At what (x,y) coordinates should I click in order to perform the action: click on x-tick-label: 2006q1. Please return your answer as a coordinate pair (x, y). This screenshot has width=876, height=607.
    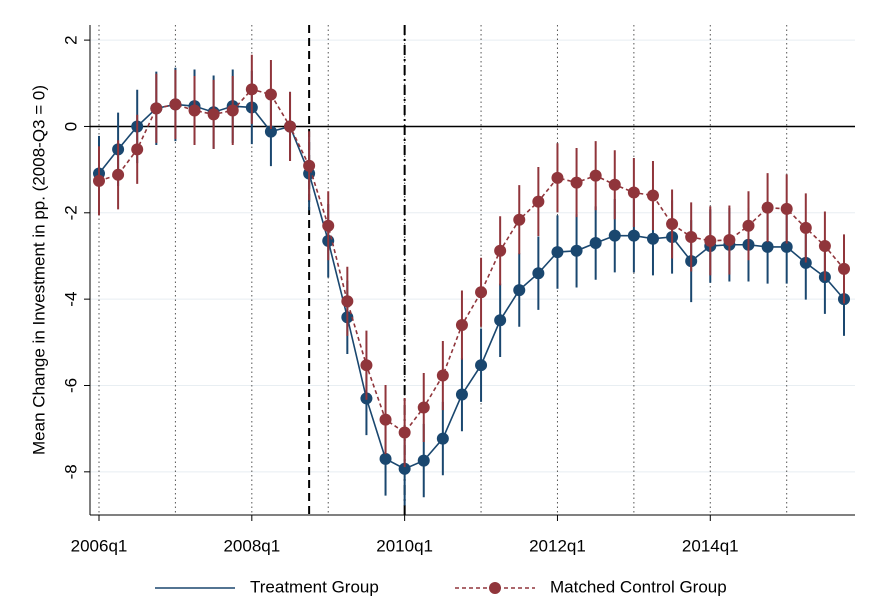
    Looking at the image, I should click on (99, 545).